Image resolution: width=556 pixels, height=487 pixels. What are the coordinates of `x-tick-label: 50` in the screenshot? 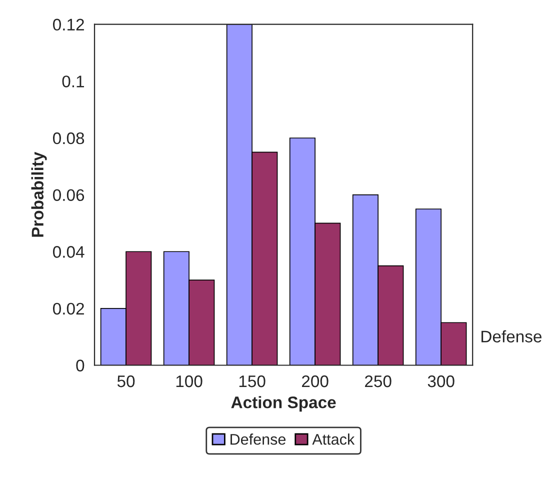 It's located at (126, 381).